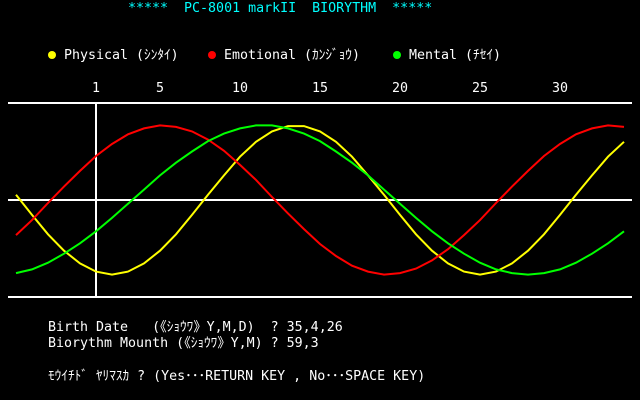  I want to click on x-tick-label: 30, so click(560, 88).